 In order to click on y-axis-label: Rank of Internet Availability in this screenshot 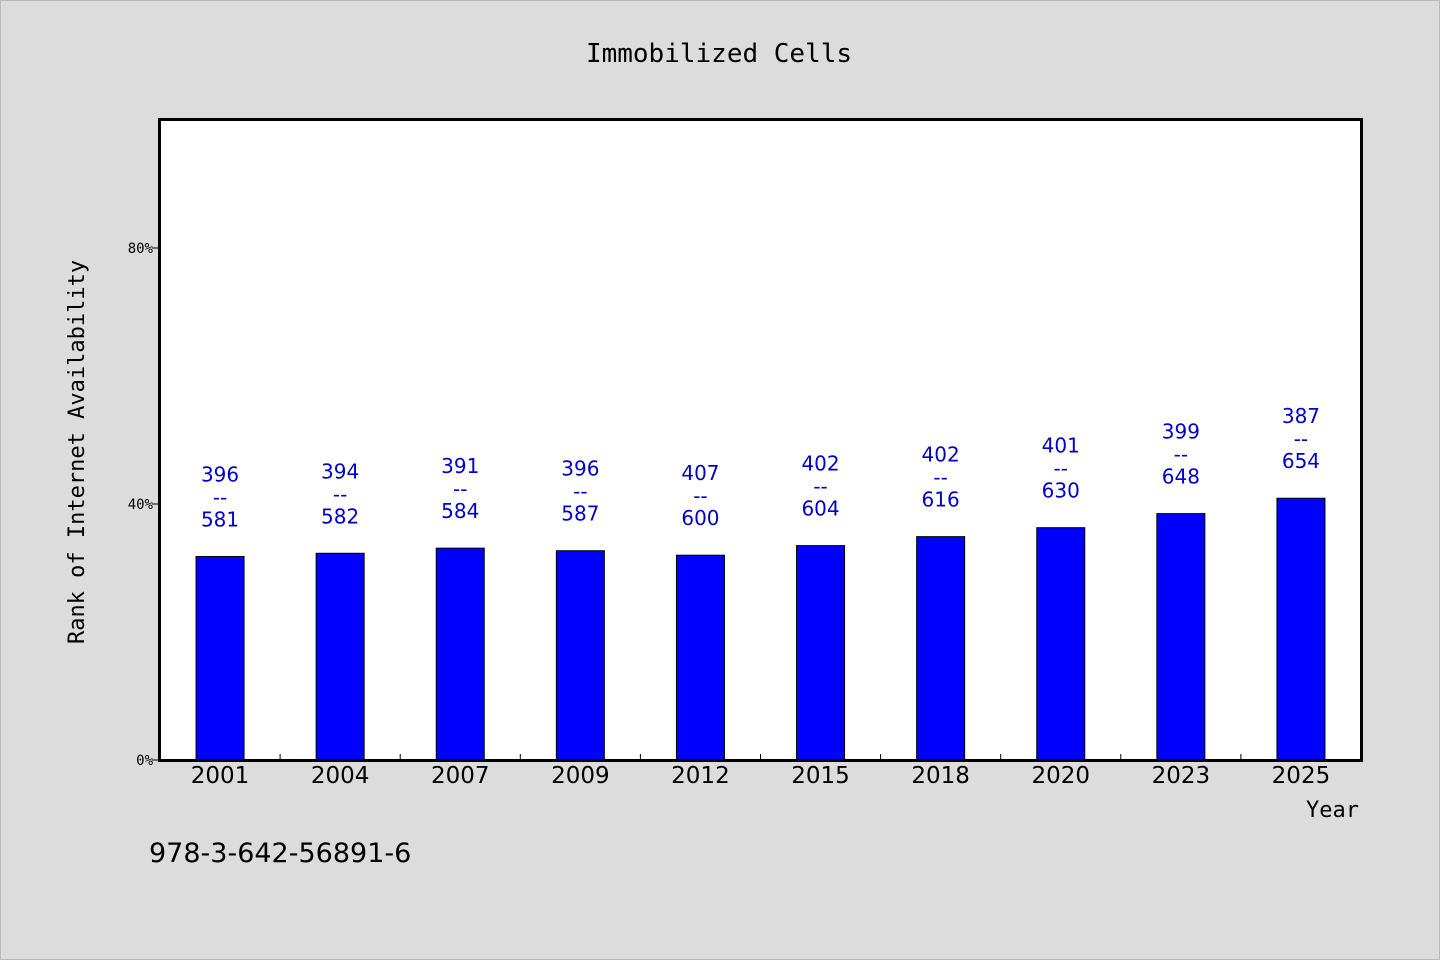, I will do `click(77, 452)`.